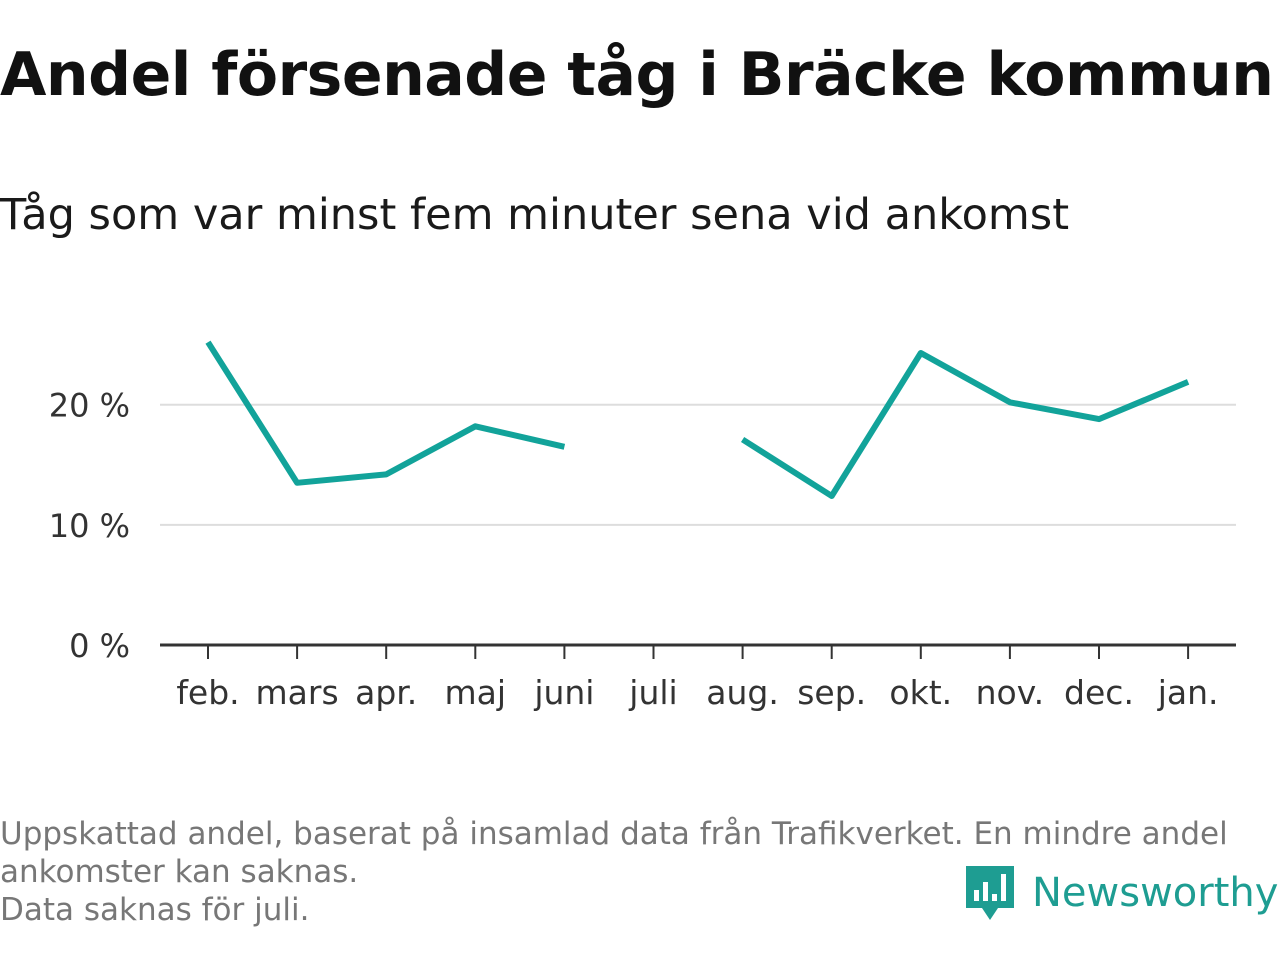  Describe the element at coordinates (386, 692) in the screenshot. I see `x-tick-label: apr.` at that location.